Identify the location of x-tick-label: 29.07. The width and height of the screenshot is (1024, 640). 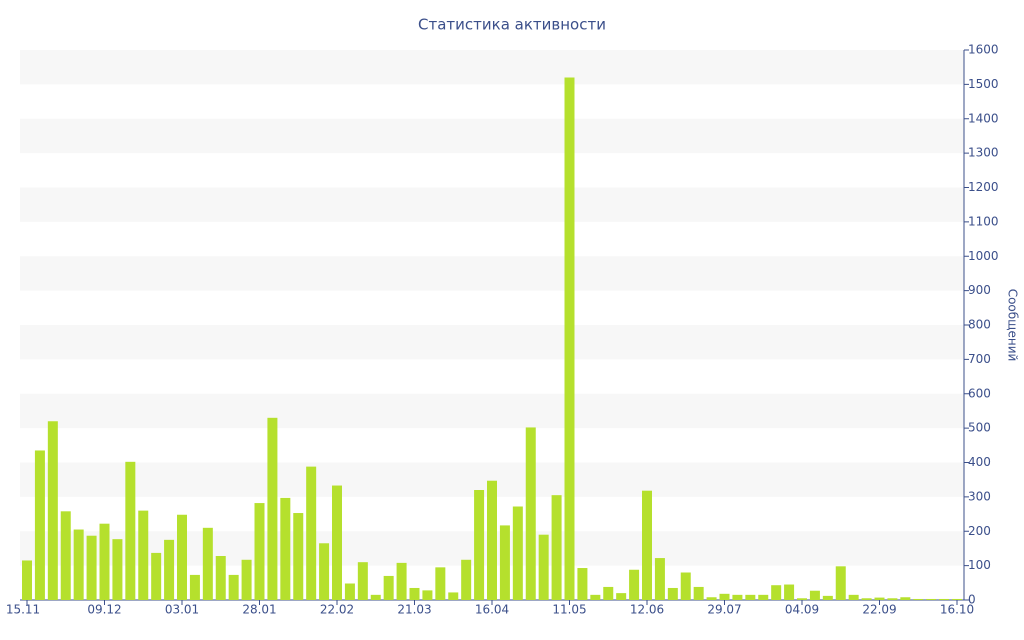
(724, 610).